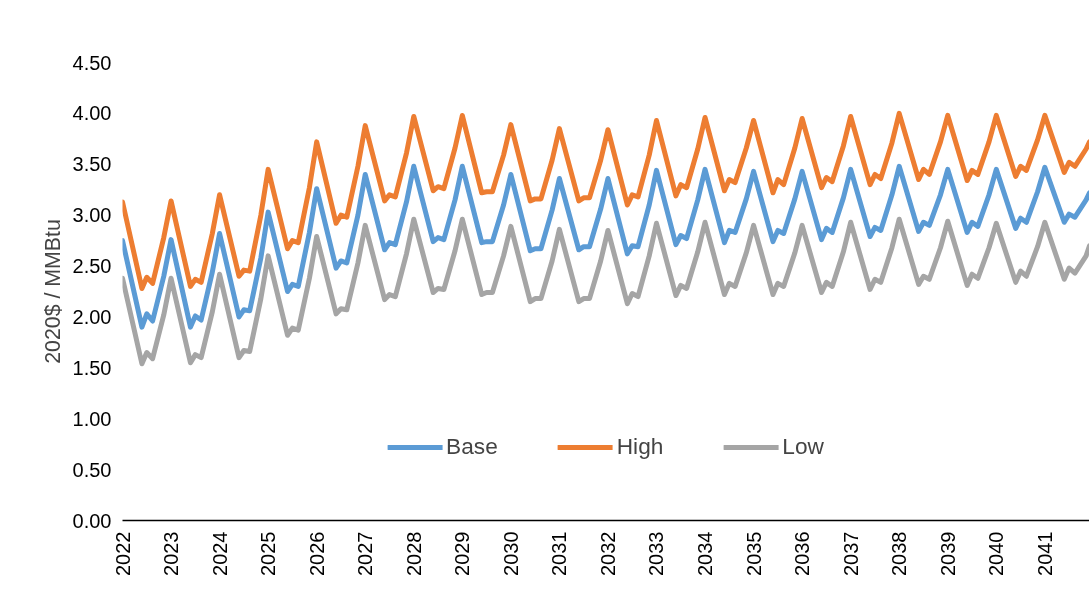 The width and height of the screenshot is (1089, 594). What do you see at coordinates (472, 446) in the screenshot?
I see `legend-label: Base` at bounding box center [472, 446].